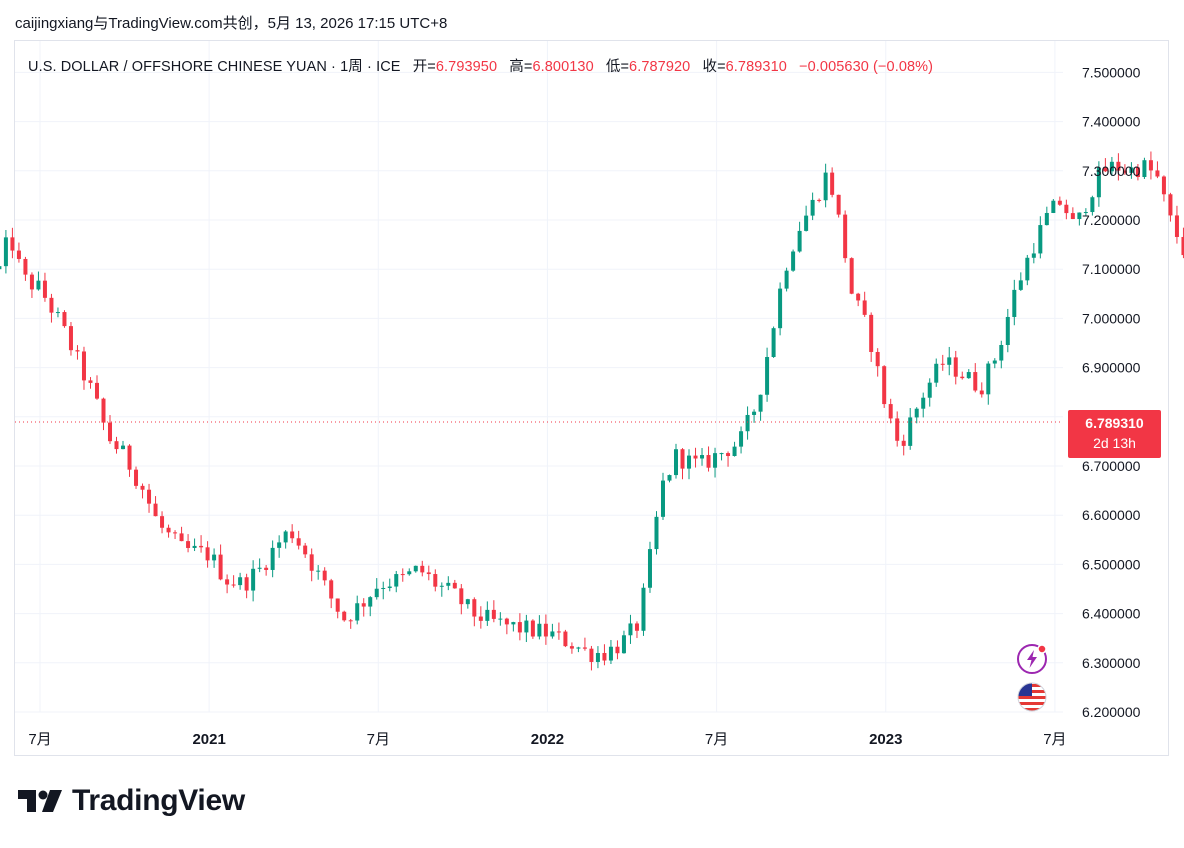  Describe the element at coordinates (1111, 515) in the screenshot. I see `price-tick-label: 6.600000` at that location.